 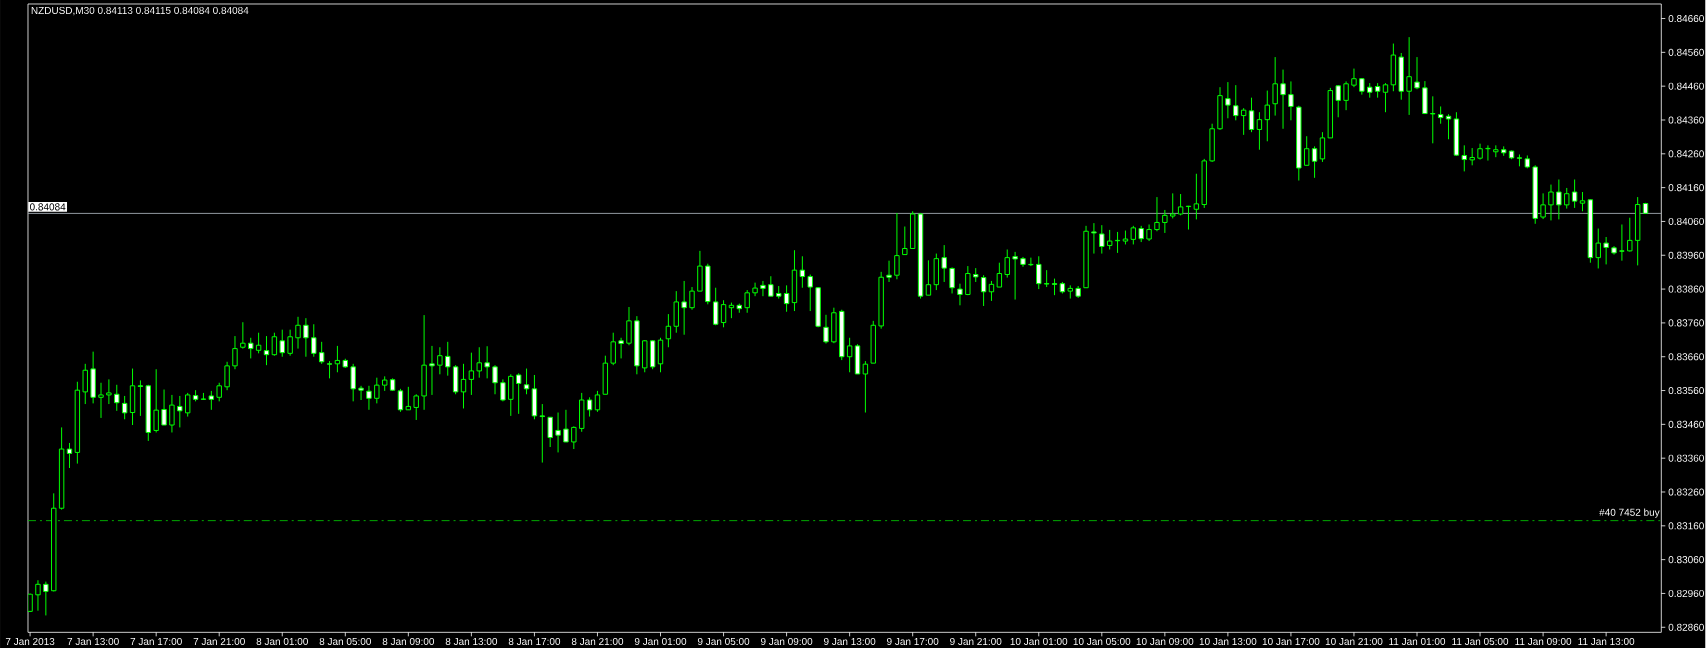 What do you see at coordinates (534, 641) in the screenshot?
I see `x-tick-label: 8 Jan 17:00` at bounding box center [534, 641].